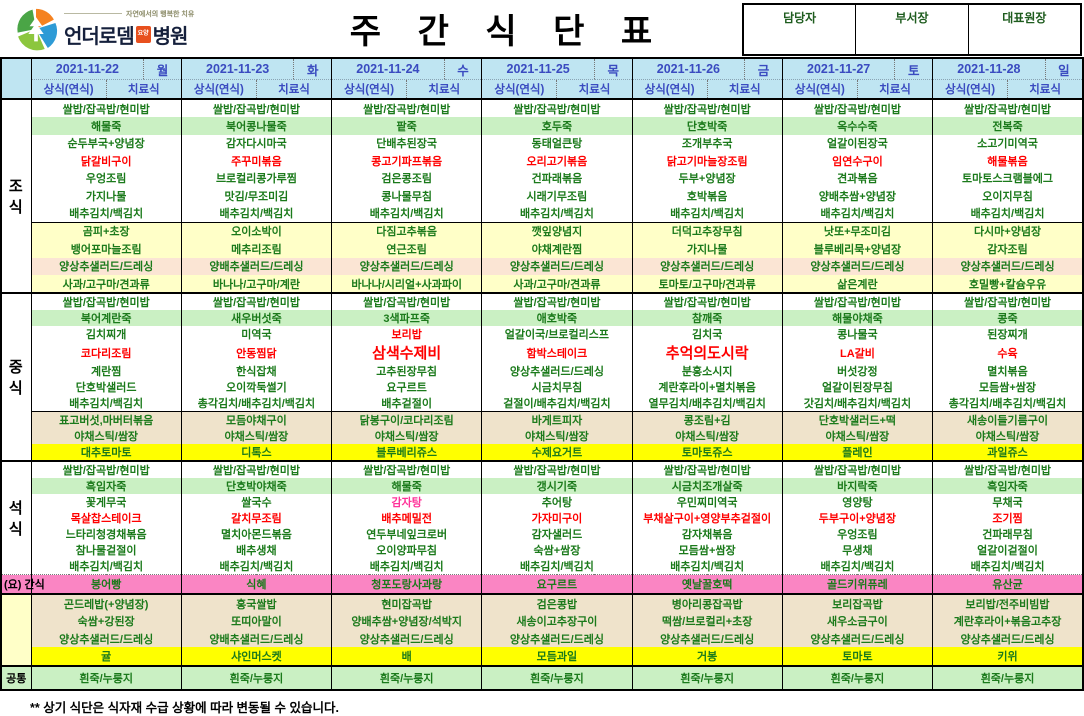 The height and width of the screenshot is (716, 1084). I want to click on menu-cell: 시래기무조림, so click(557, 195).